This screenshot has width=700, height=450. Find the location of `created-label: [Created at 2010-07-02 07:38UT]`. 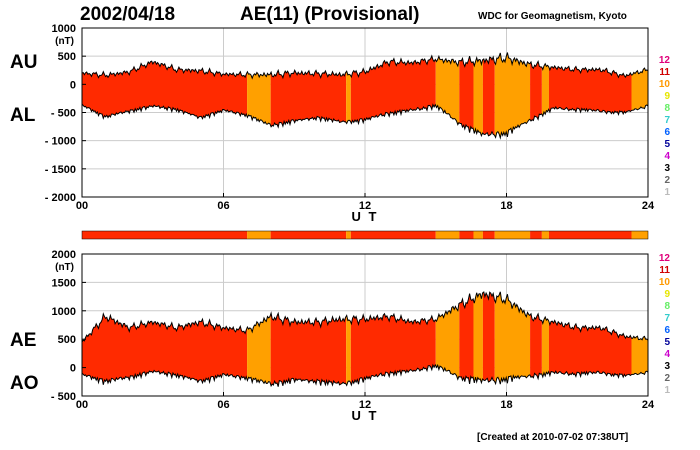

created-label: [Created at 2010-07-02 07:38UT] is located at coordinates (553, 437).